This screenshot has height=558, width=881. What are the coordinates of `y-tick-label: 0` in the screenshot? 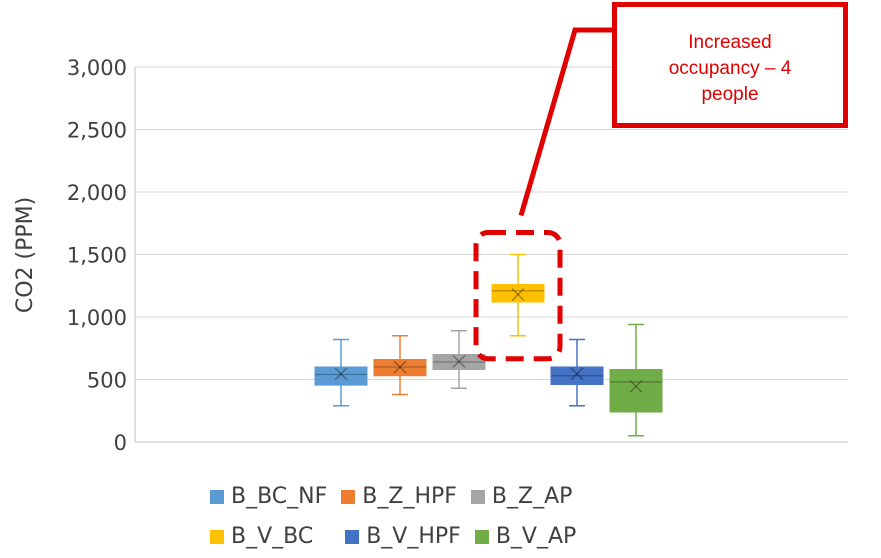 It's located at (120, 443).